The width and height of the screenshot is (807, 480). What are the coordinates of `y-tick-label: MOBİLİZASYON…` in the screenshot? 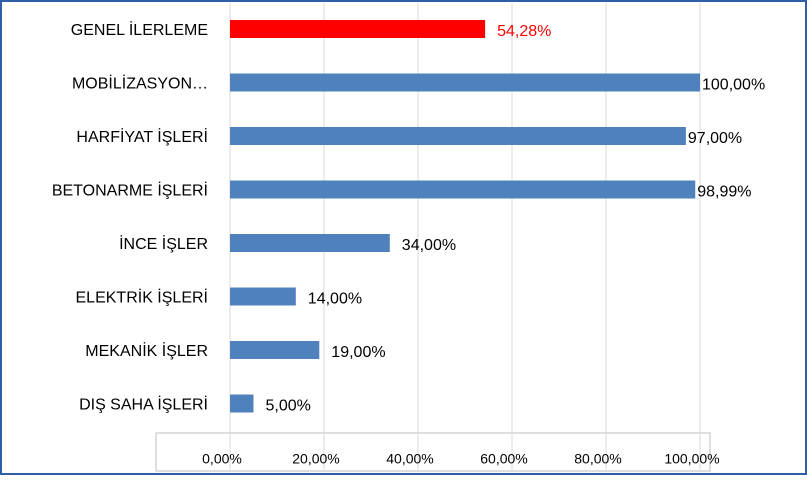 It's located at (140, 83).